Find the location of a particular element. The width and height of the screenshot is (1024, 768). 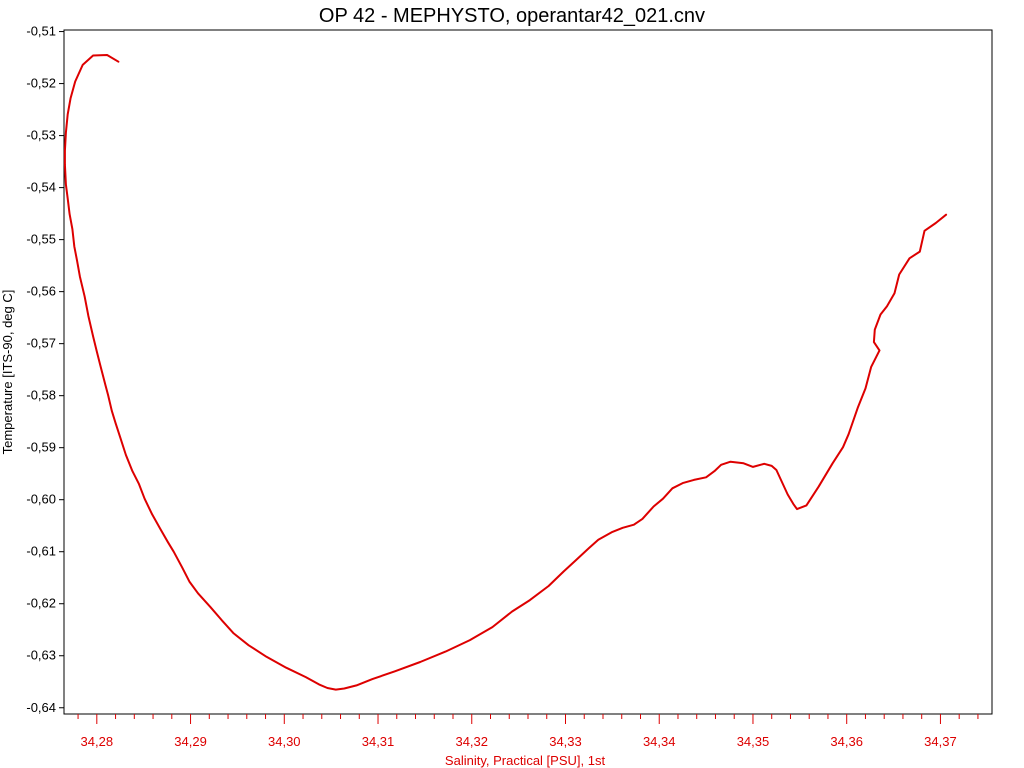

x-tick-label: 34,36 is located at coordinates (846, 741).